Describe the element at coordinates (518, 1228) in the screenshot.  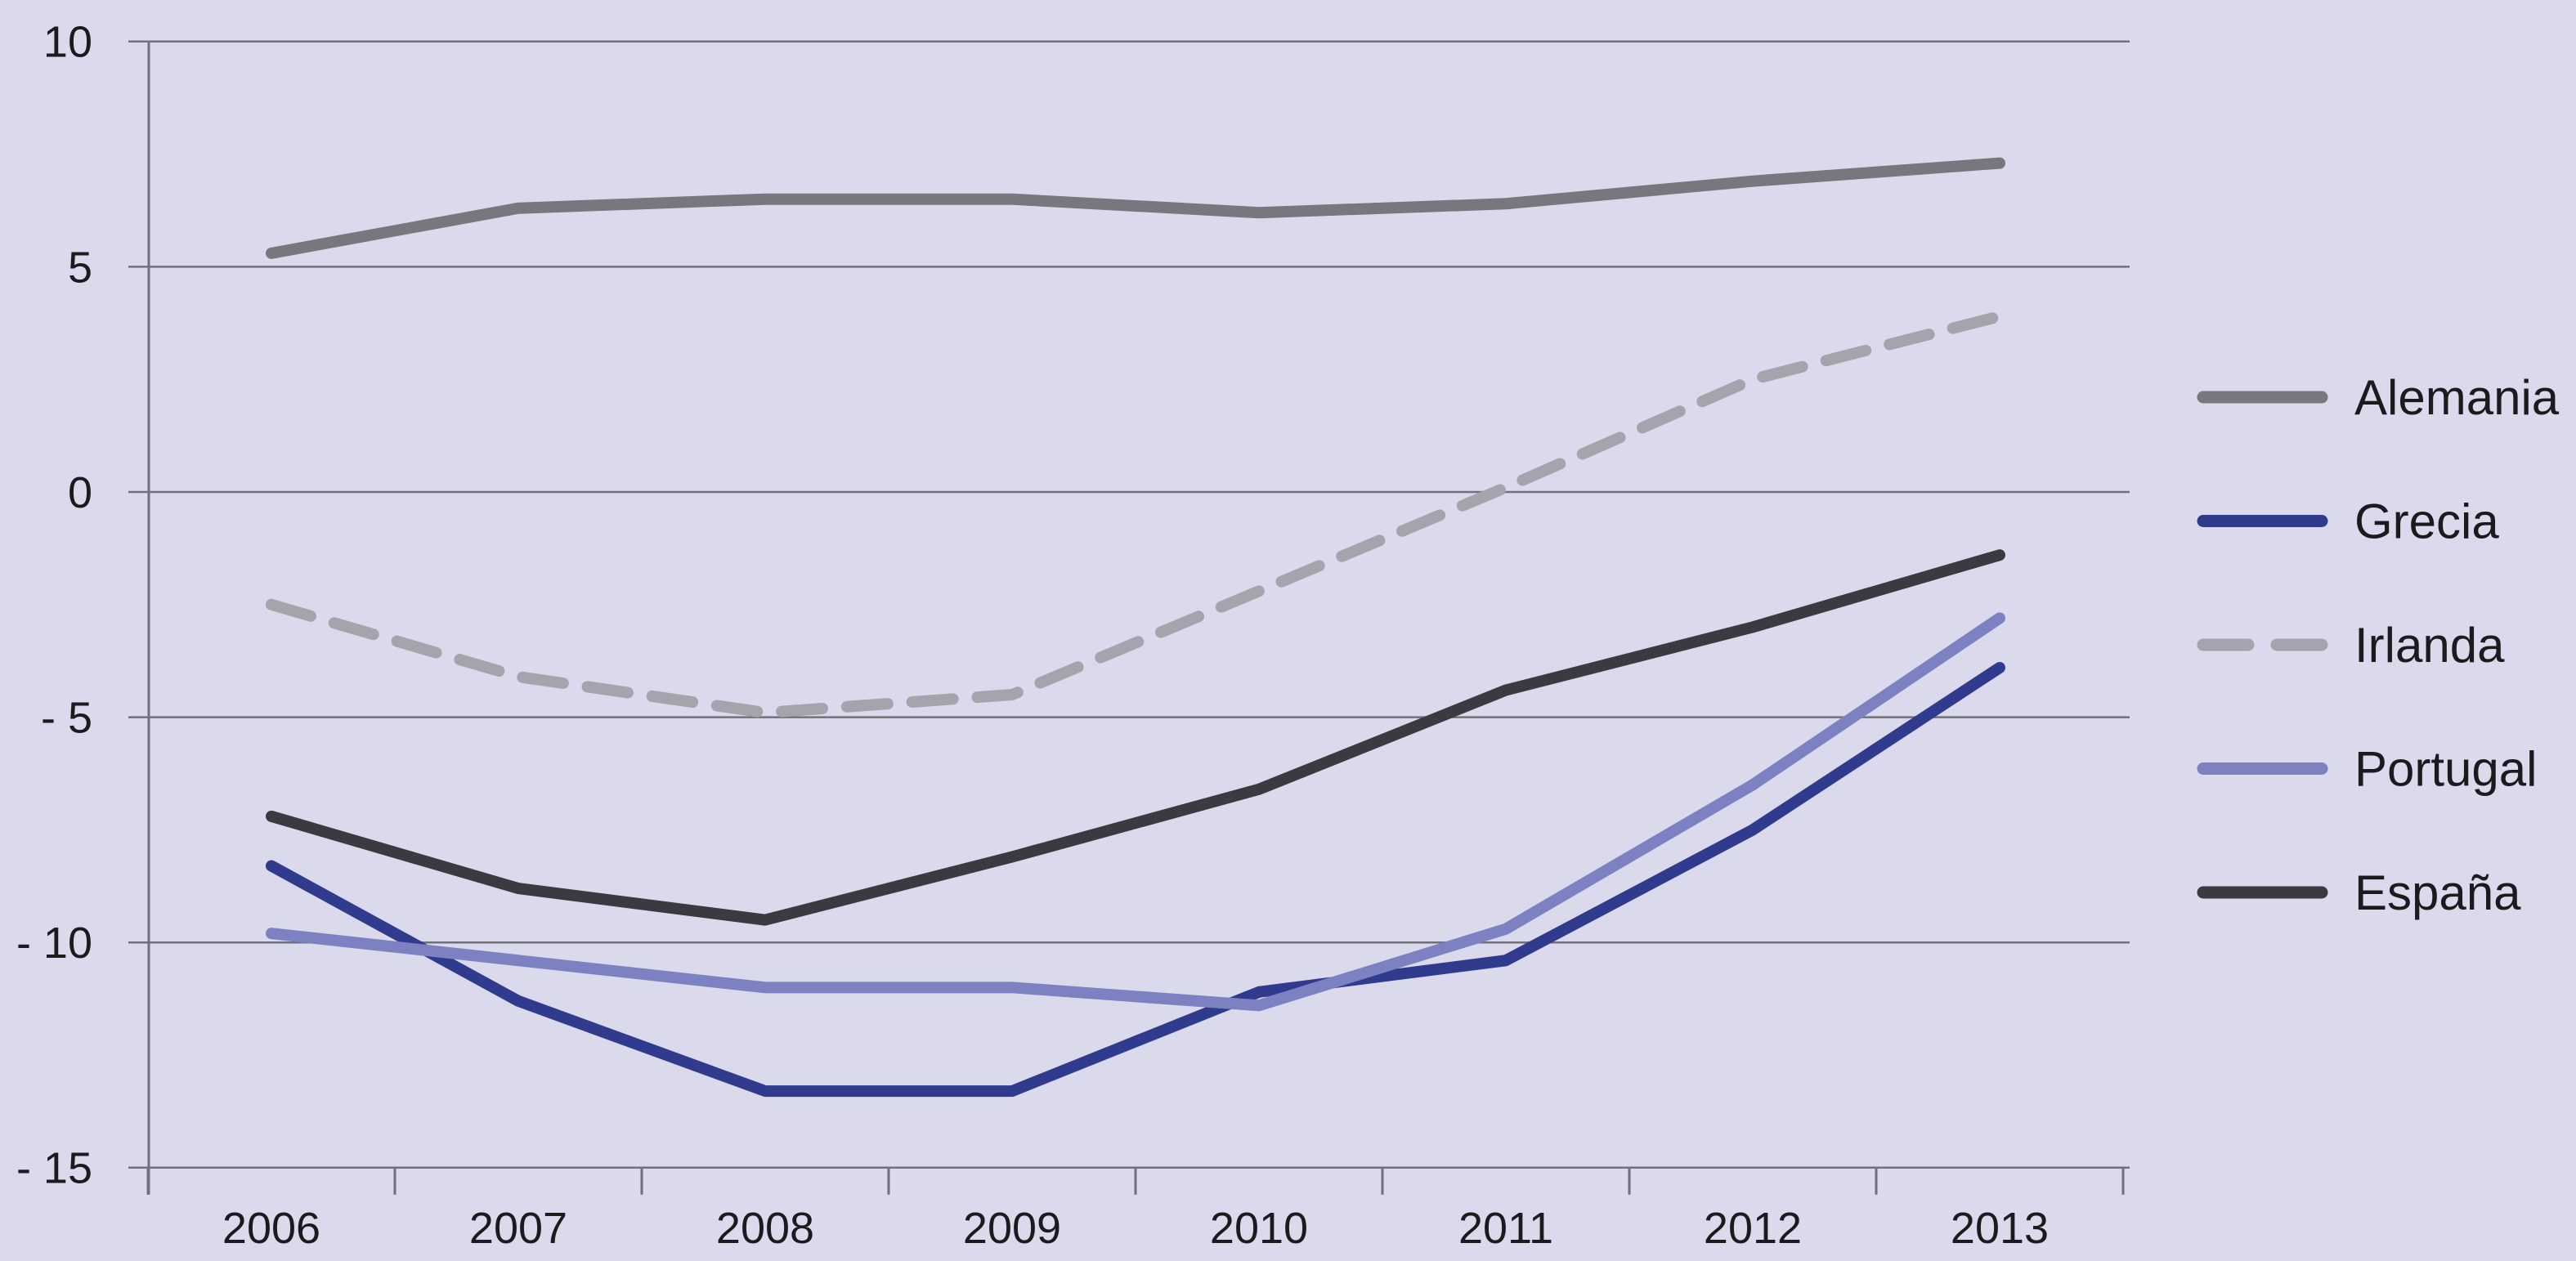
I see `x-tick-label: 2007` at that location.